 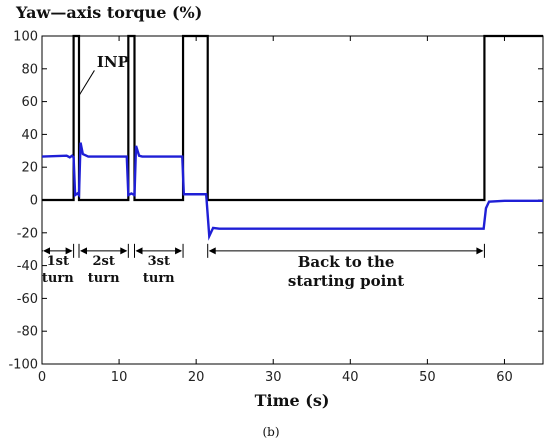 I want to click on span-label: 3st turn, so click(x=159, y=270).